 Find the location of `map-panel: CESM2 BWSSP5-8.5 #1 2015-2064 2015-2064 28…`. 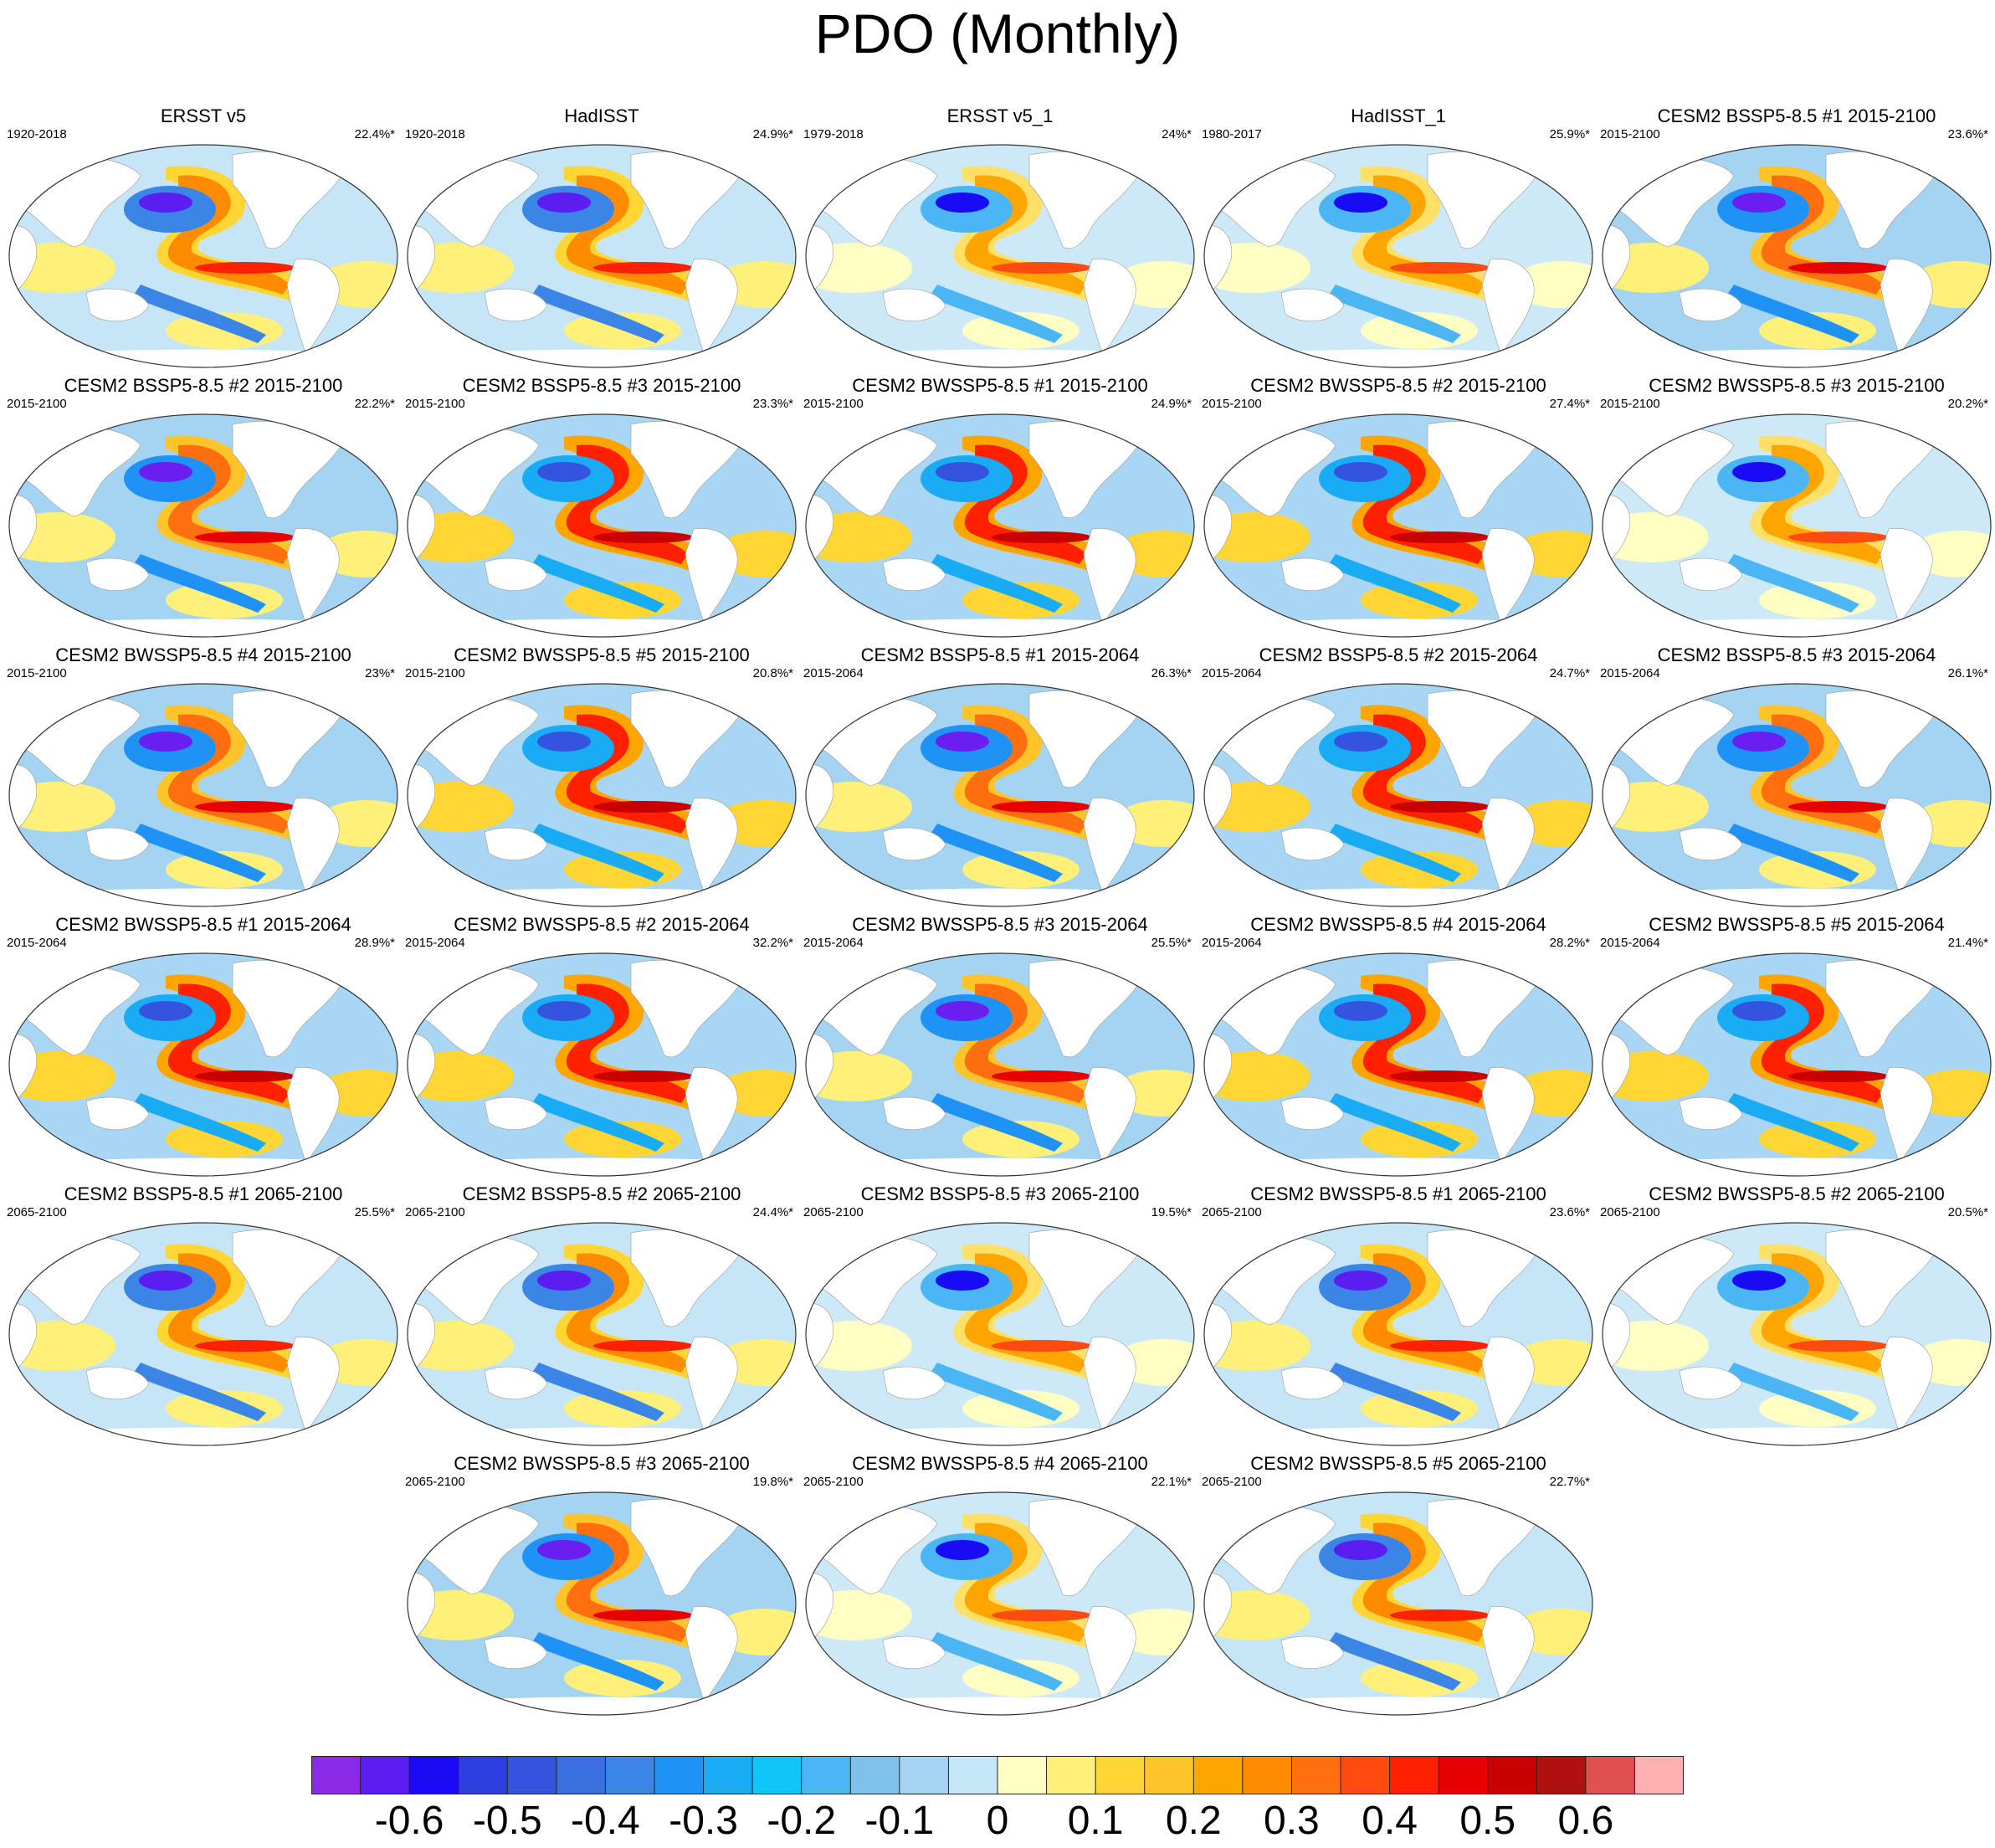

map-panel: CESM2 BWSSP5-8.5 #1 2015-2064 2015-2064 28… is located at coordinates (204, 1047).